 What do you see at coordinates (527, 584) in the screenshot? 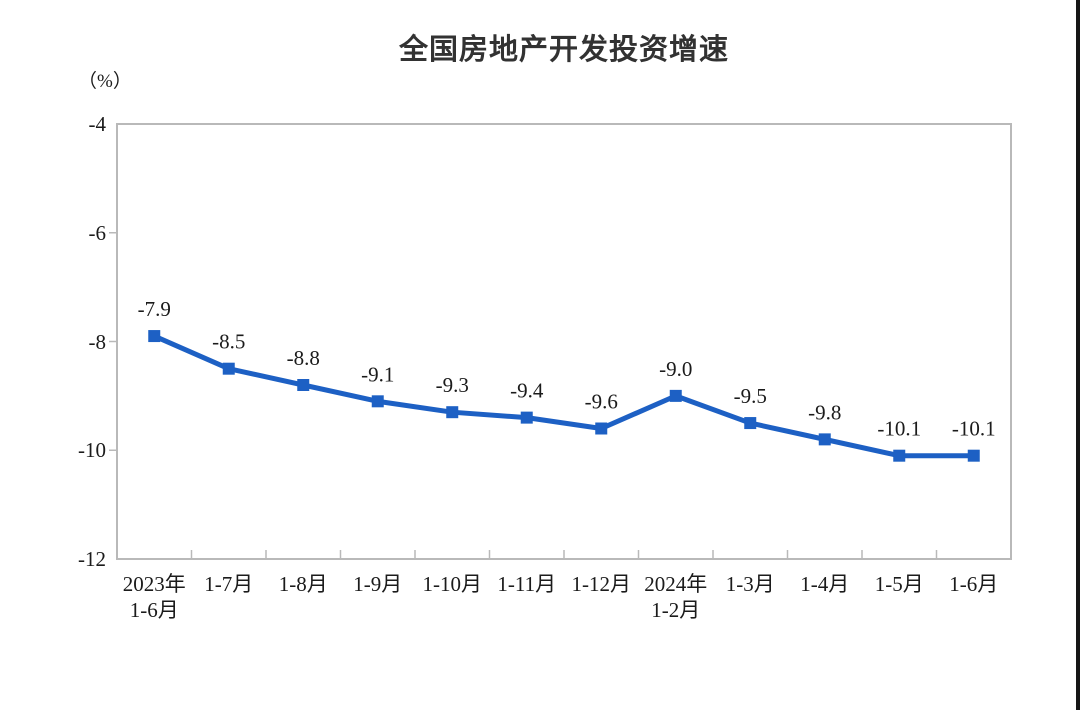
I see `x-axis-label: 1-11月` at bounding box center [527, 584].